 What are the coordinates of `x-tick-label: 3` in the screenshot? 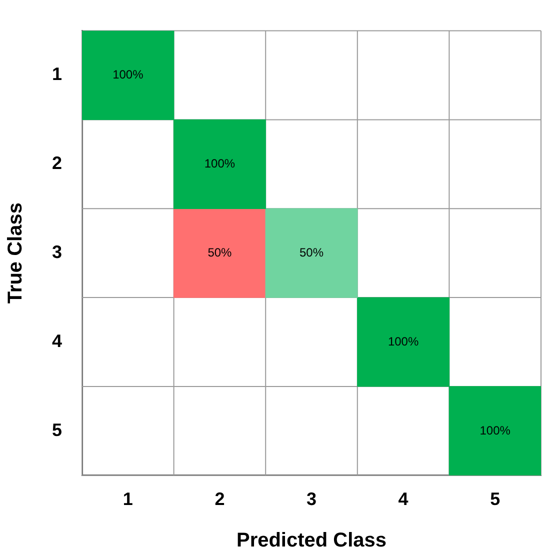 It's located at (311, 499).